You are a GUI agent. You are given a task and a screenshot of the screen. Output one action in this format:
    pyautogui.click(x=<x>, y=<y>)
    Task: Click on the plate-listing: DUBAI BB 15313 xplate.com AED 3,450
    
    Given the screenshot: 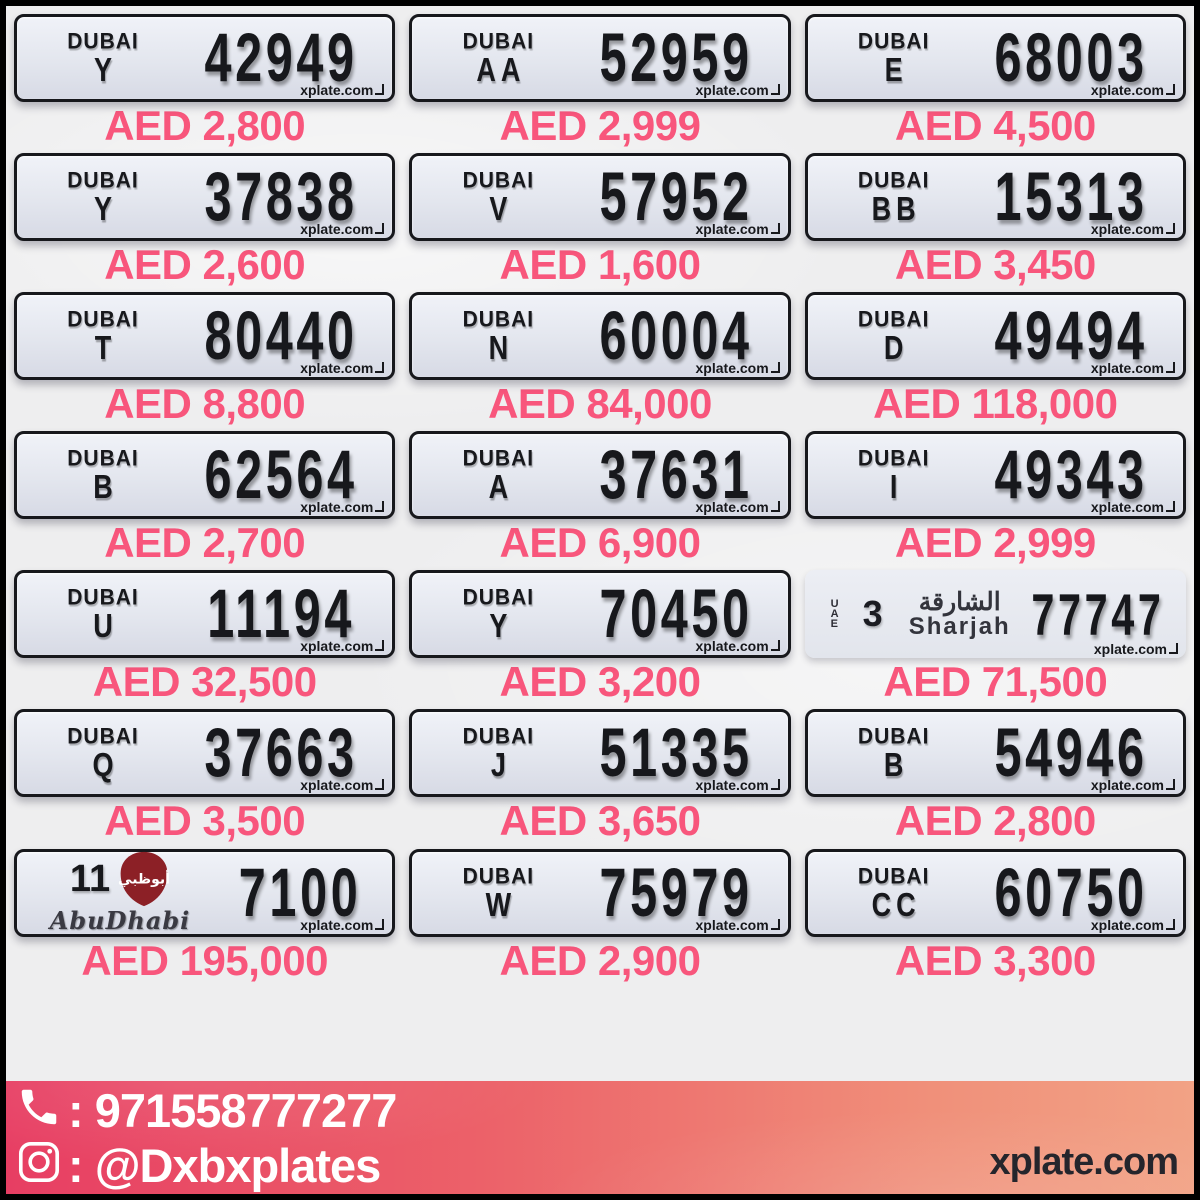 What is the action you would take?
    pyautogui.click(x=995, y=220)
    